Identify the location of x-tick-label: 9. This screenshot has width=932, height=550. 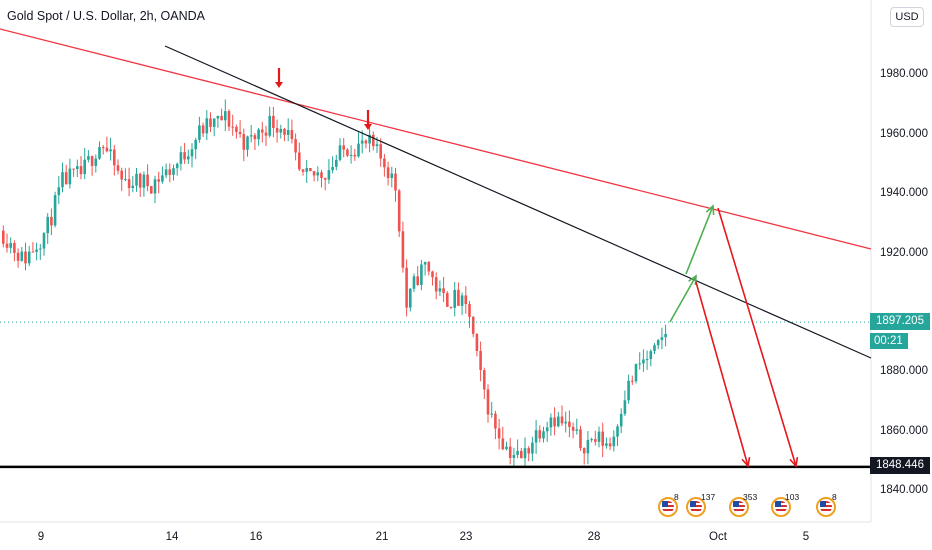
(41, 537).